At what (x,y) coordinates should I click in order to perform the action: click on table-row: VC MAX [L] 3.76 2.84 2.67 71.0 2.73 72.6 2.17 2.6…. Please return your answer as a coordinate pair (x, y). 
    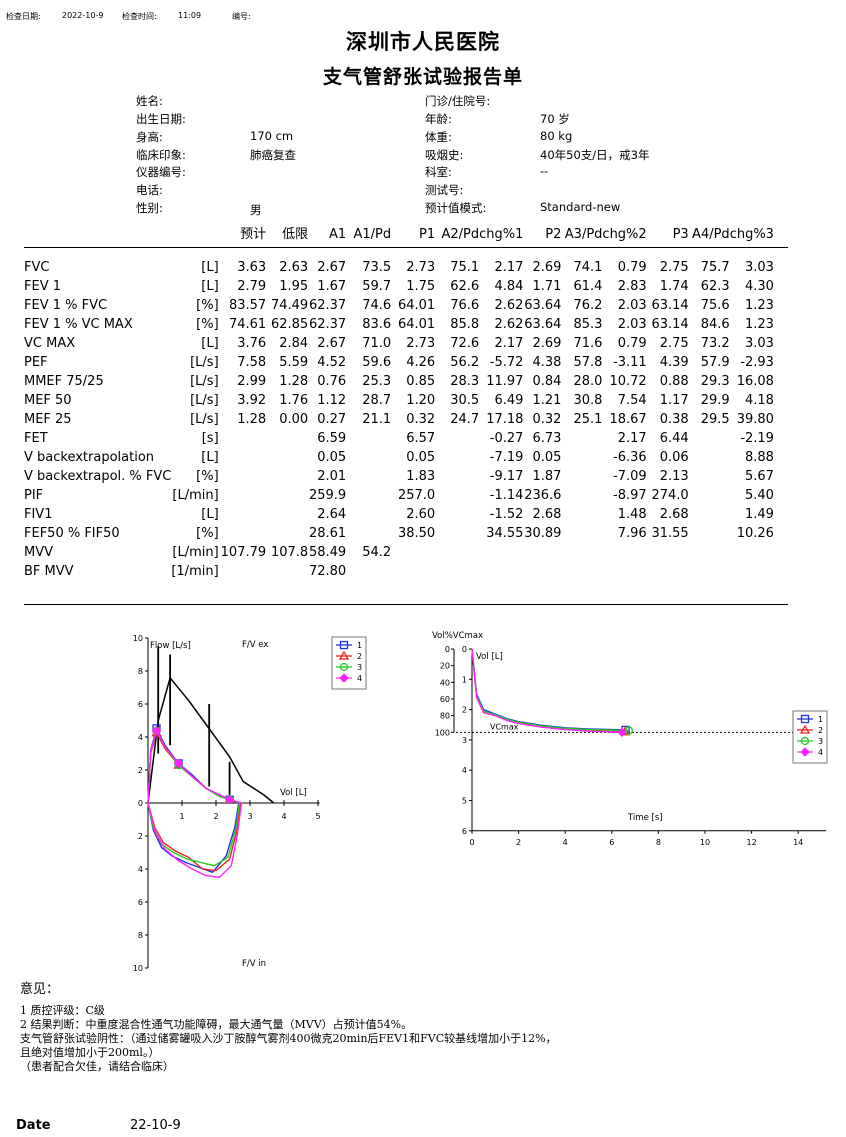
    Looking at the image, I should click on (399, 343).